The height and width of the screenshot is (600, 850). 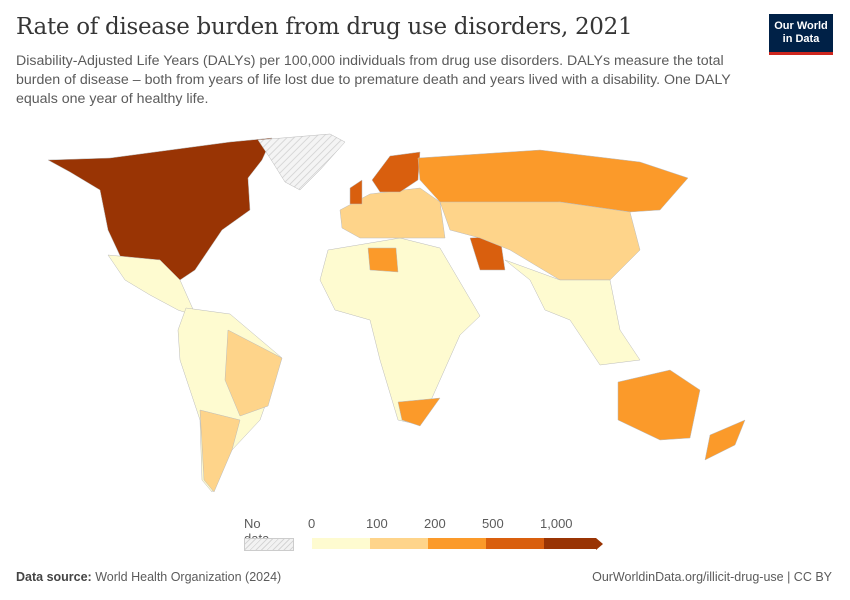 What do you see at coordinates (220, 451) in the screenshot?
I see `map-region: Argentina & Chile` at bounding box center [220, 451].